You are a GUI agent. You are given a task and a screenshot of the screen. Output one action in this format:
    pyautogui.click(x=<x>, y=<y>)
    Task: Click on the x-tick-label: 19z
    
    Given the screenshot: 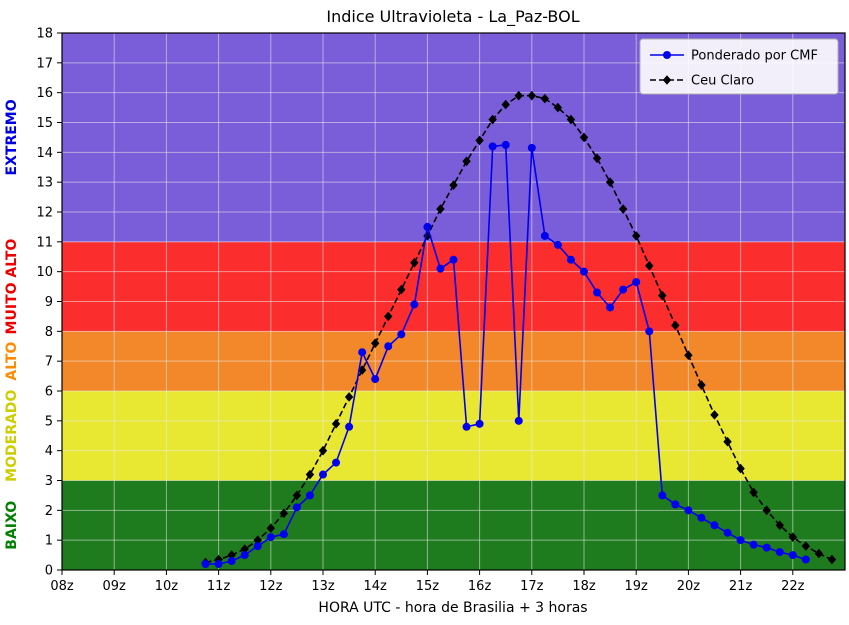 What is the action you would take?
    pyautogui.click(x=637, y=586)
    